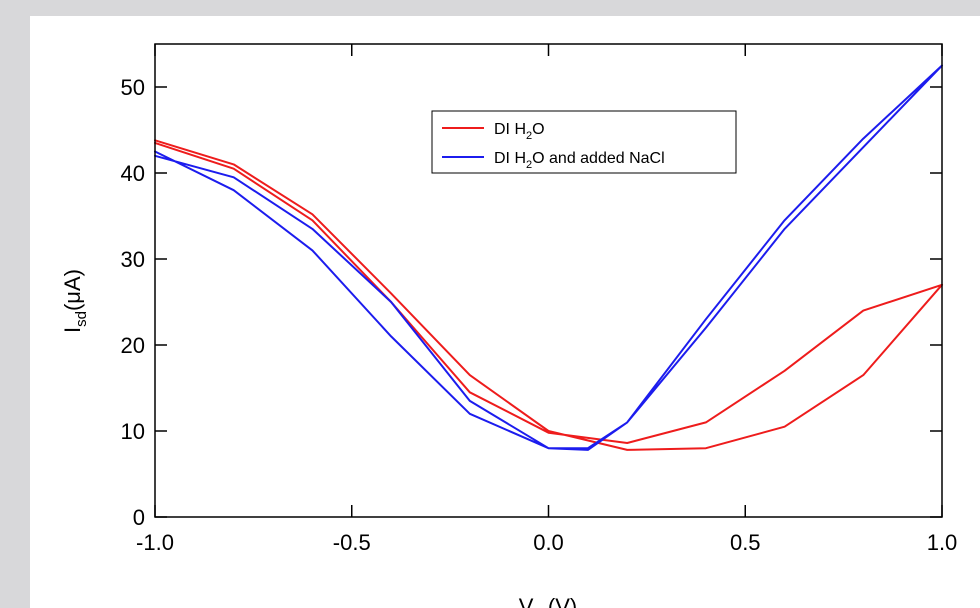 This screenshot has width=980, height=608. I want to click on x-tick-label: 0.5, so click(745, 542).